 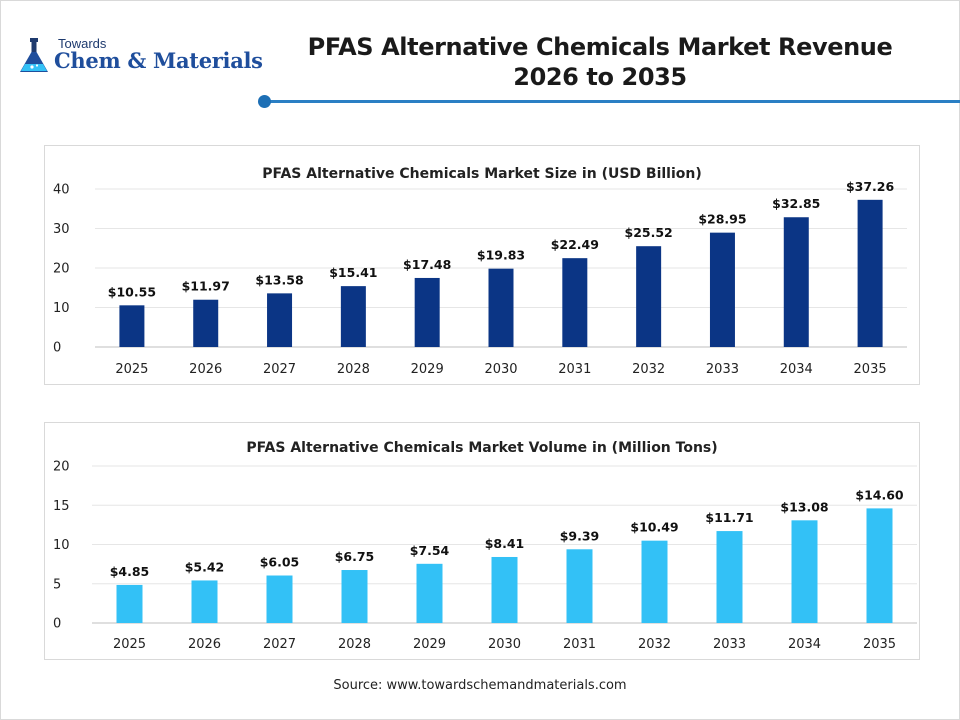 I want to click on revenue-bar-2026, so click(x=206, y=323).